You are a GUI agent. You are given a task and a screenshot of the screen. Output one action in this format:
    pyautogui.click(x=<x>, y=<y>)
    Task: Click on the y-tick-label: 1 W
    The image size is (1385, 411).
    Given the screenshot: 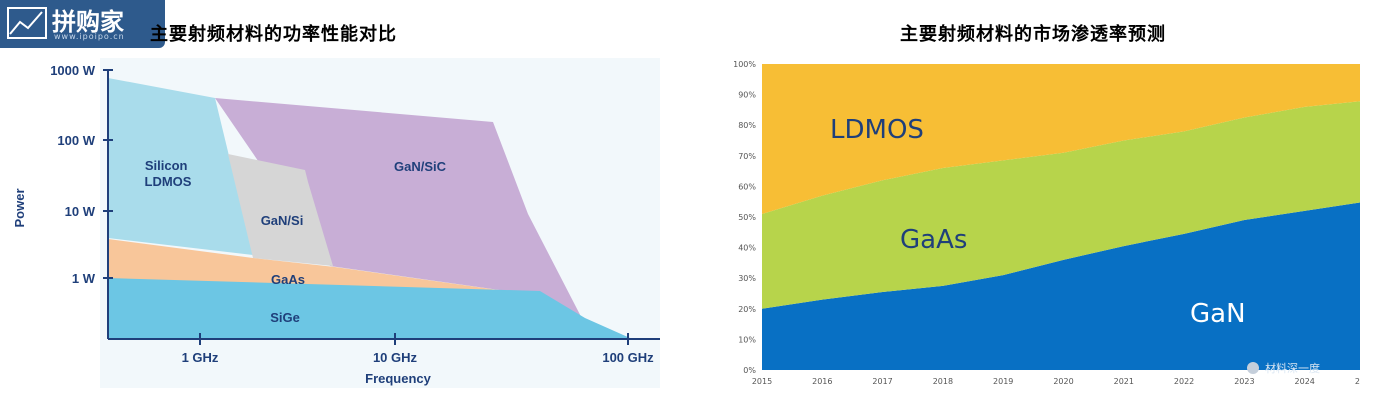 What is the action you would take?
    pyautogui.click(x=84, y=278)
    